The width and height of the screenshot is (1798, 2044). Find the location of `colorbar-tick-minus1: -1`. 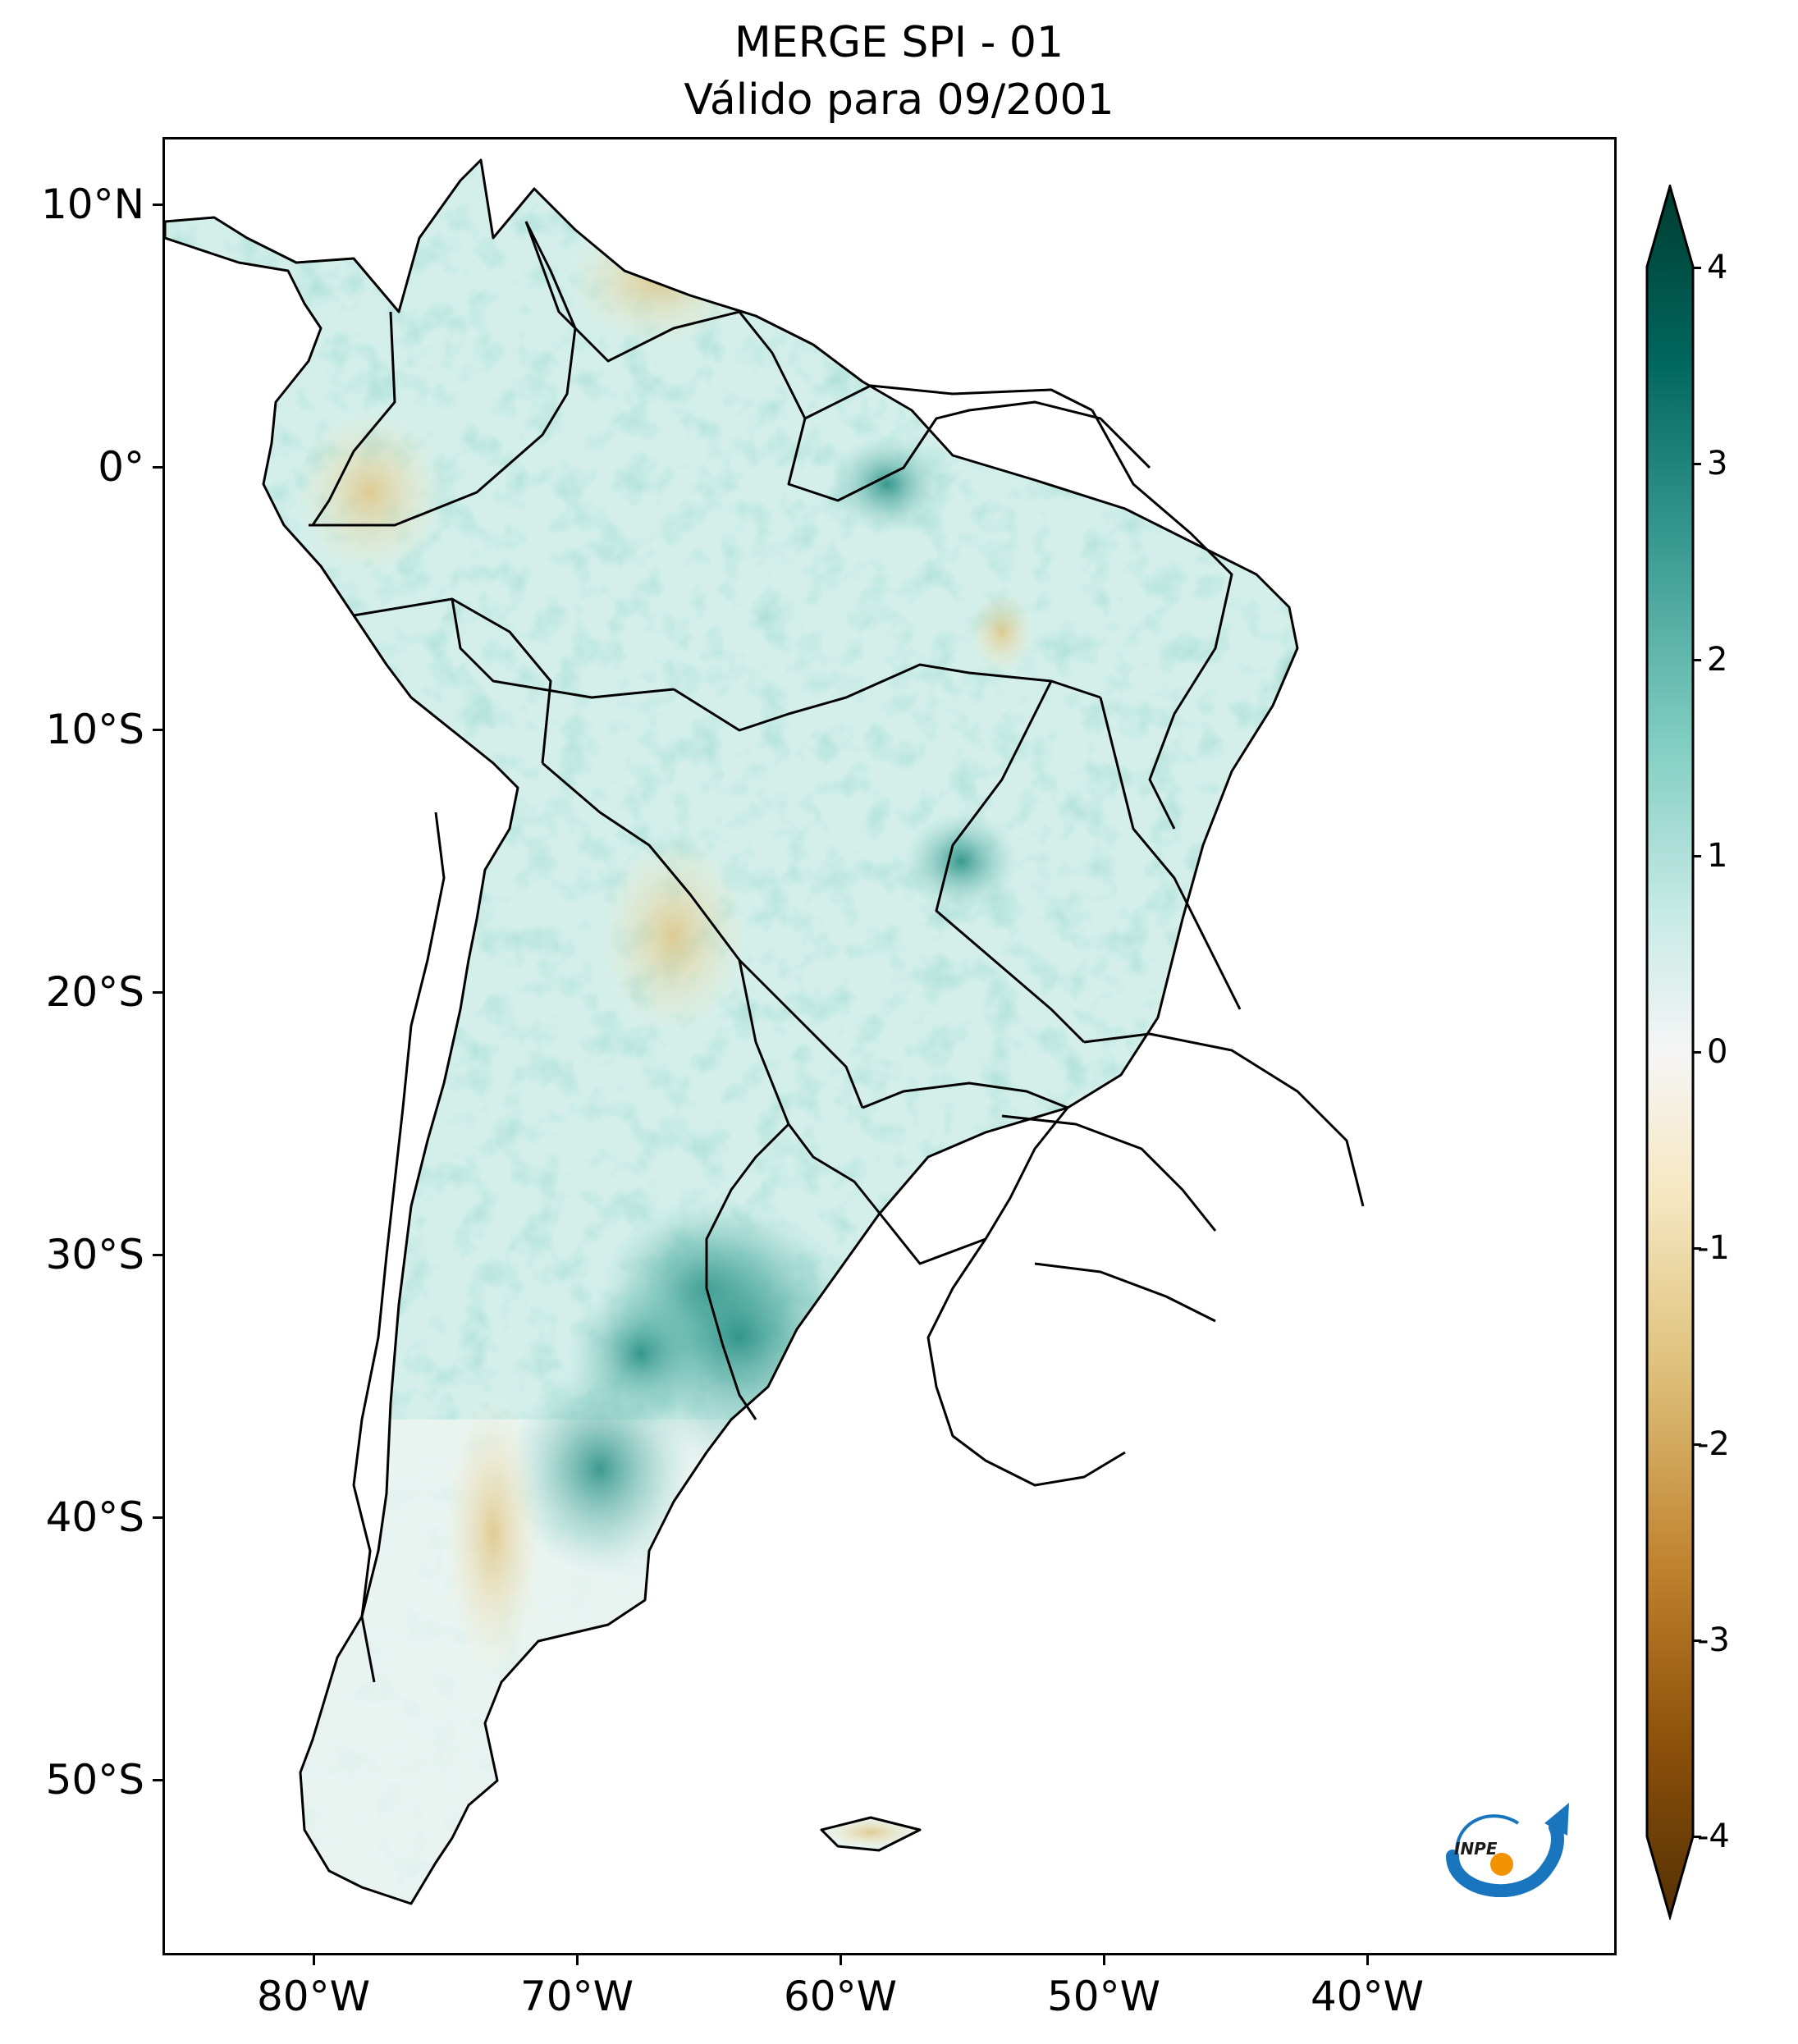

colorbar-tick-minus1: -1 is located at coordinates (1713, 1248).